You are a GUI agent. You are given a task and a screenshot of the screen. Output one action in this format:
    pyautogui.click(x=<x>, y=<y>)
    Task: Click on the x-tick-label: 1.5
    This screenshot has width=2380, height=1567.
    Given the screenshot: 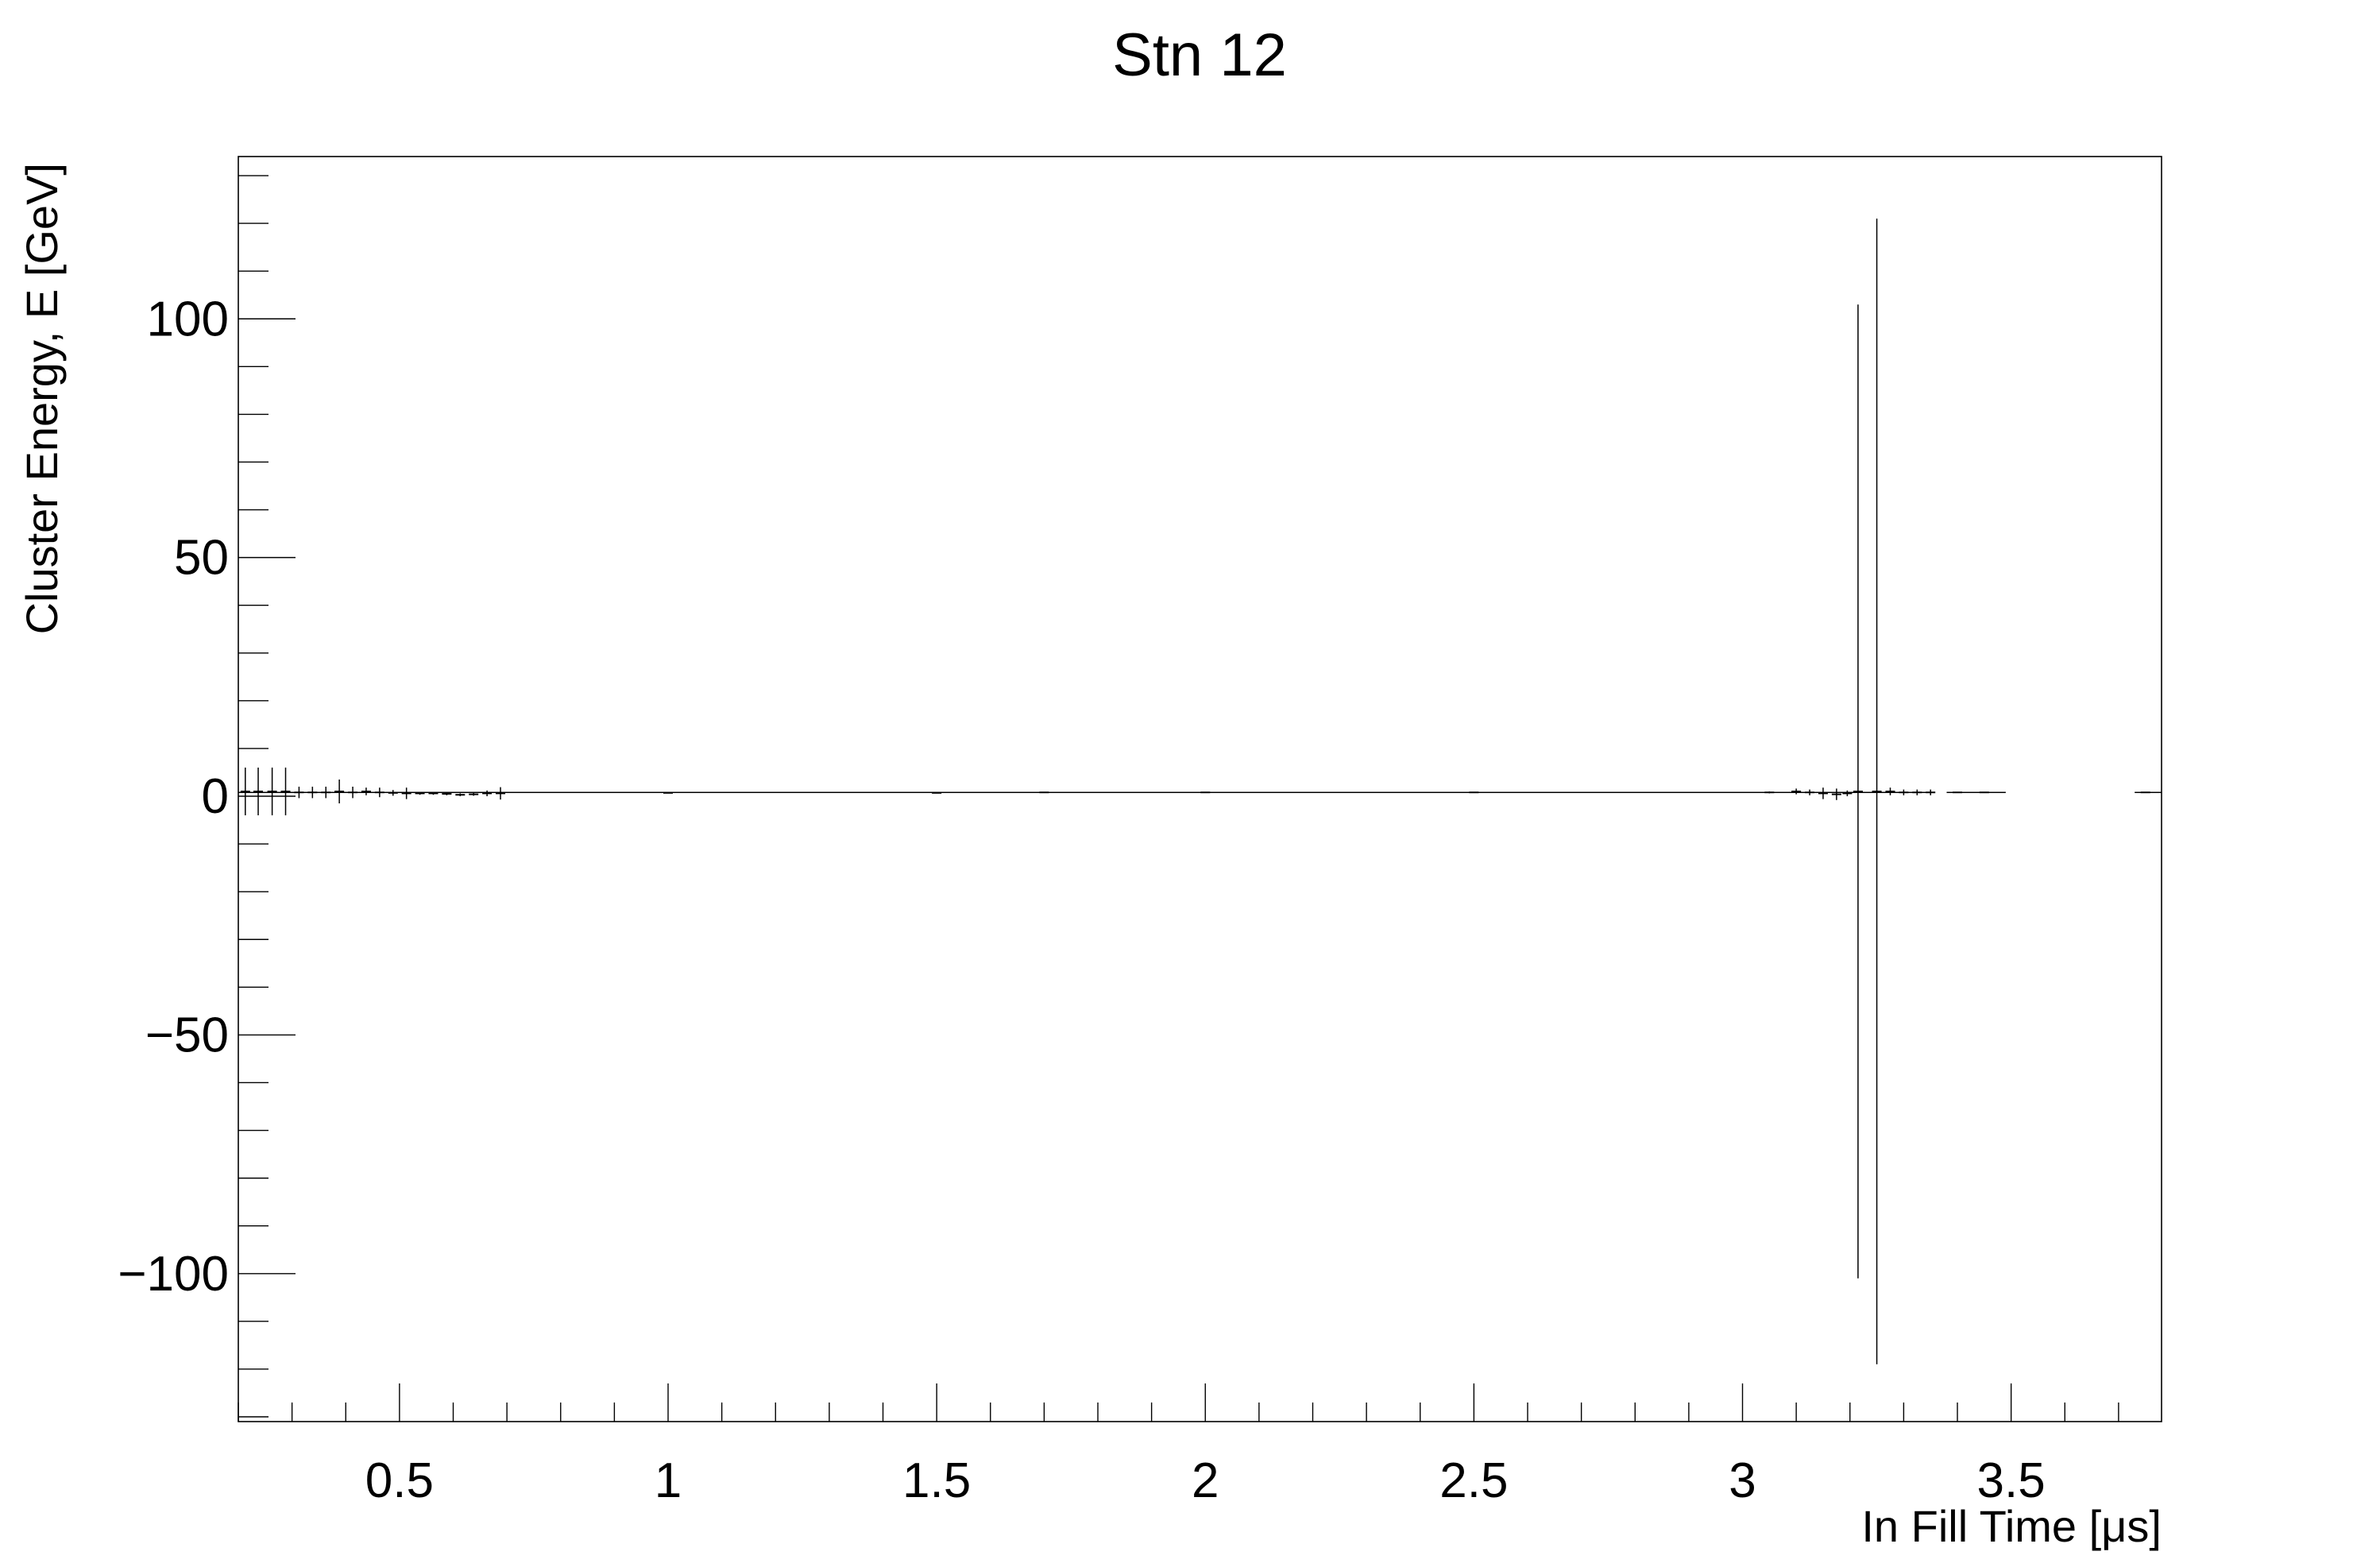 What is the action you would take?
    pyautogui.click(x=936, y=1480)
    